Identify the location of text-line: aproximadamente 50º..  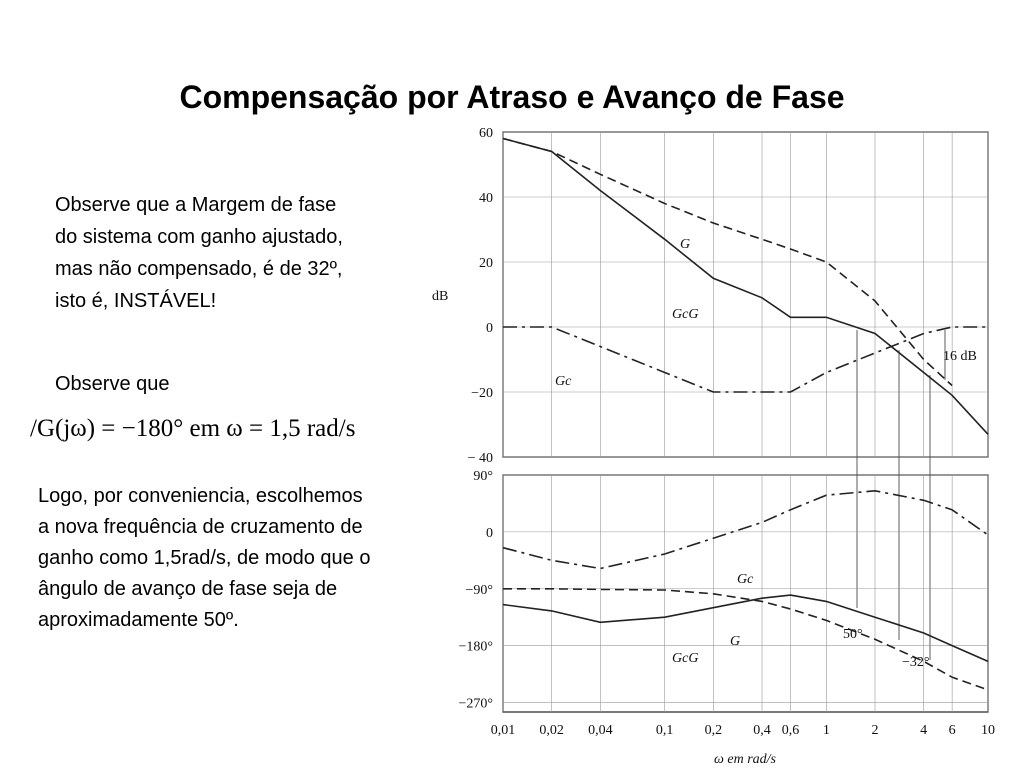
(138, 620).